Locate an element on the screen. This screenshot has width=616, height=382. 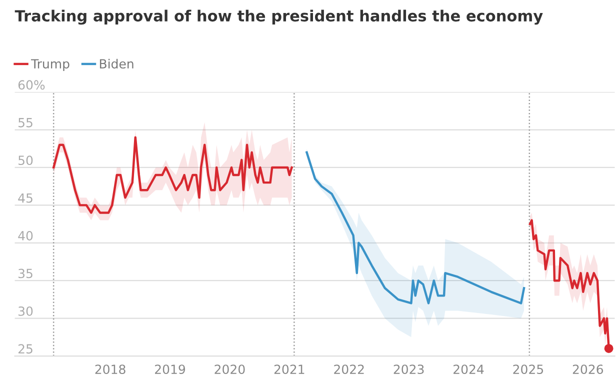
y-tick-label: 25 is located at coordinates (25, 349).